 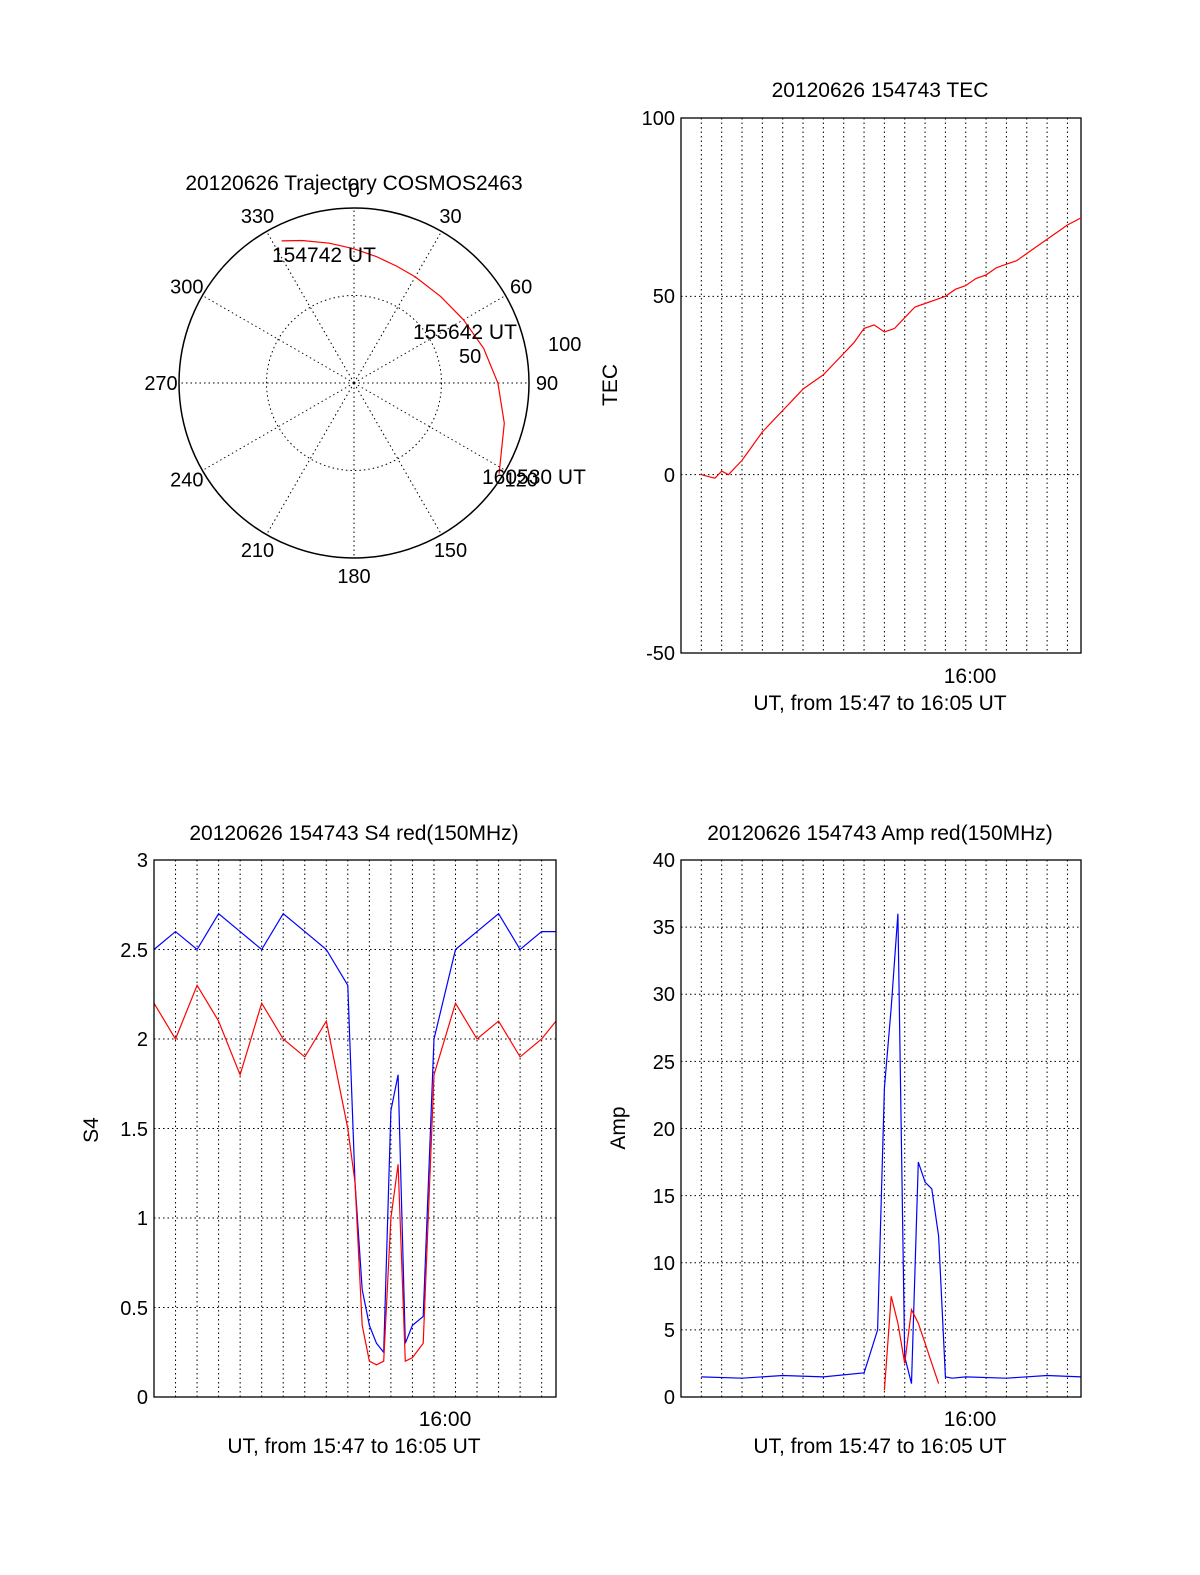 I want to click on polar-azimuth-label: 120, so click(x=520, y=481).